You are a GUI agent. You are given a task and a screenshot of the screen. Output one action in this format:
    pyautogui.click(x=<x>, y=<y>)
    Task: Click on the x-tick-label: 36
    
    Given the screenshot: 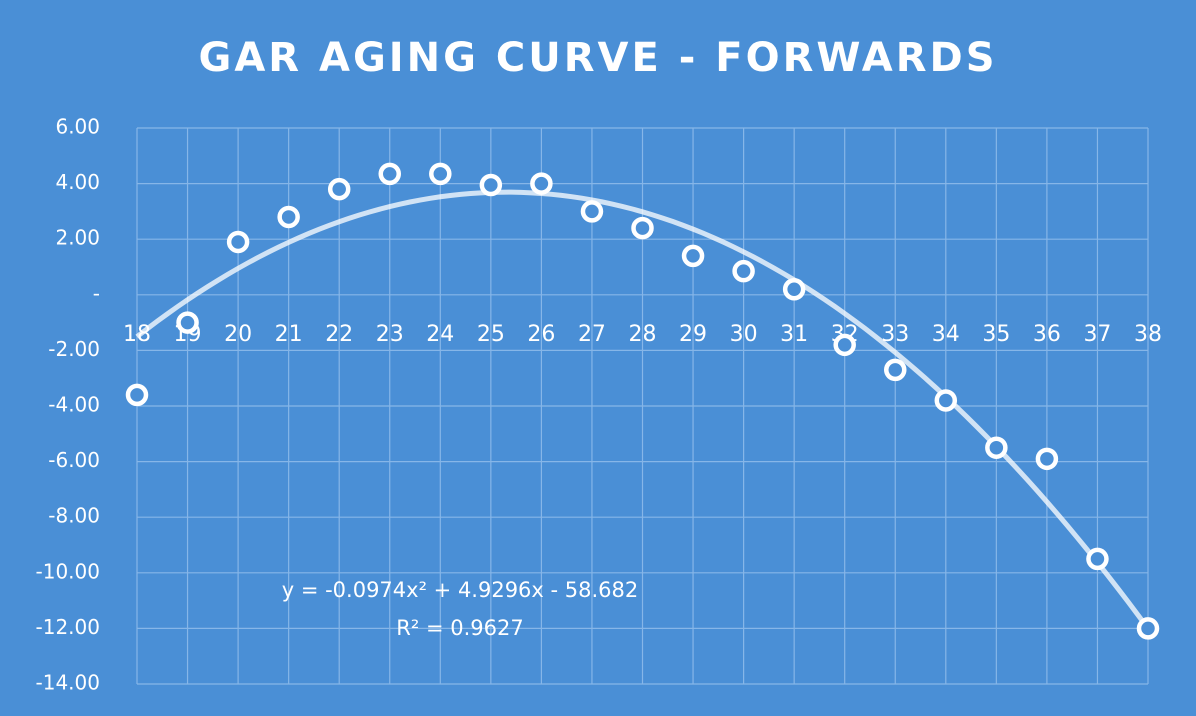 What is the action you would take?
    pyautogui.click(x=1047, y=334)
    